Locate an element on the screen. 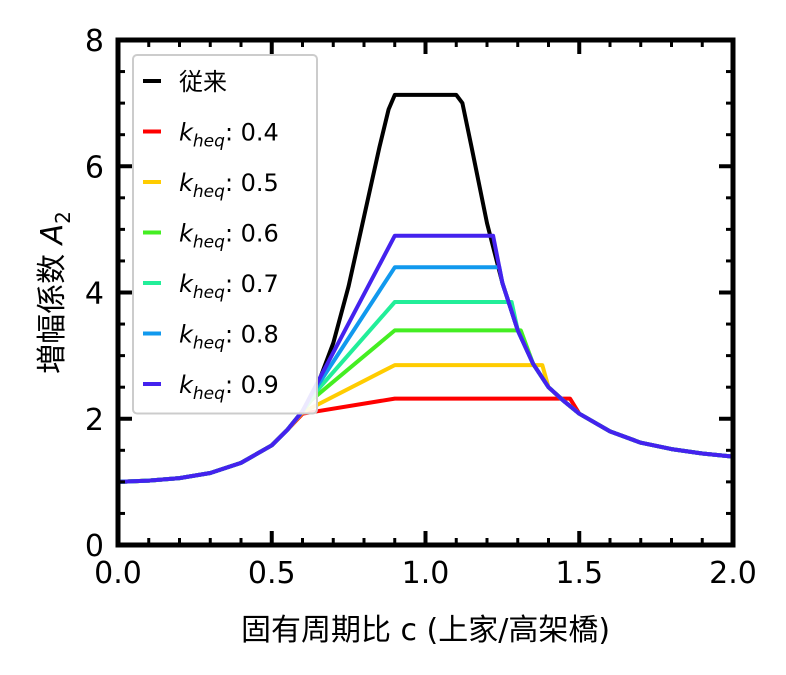  legend-label-4: kheq: 0.7 is located at coordinates (229, 286).